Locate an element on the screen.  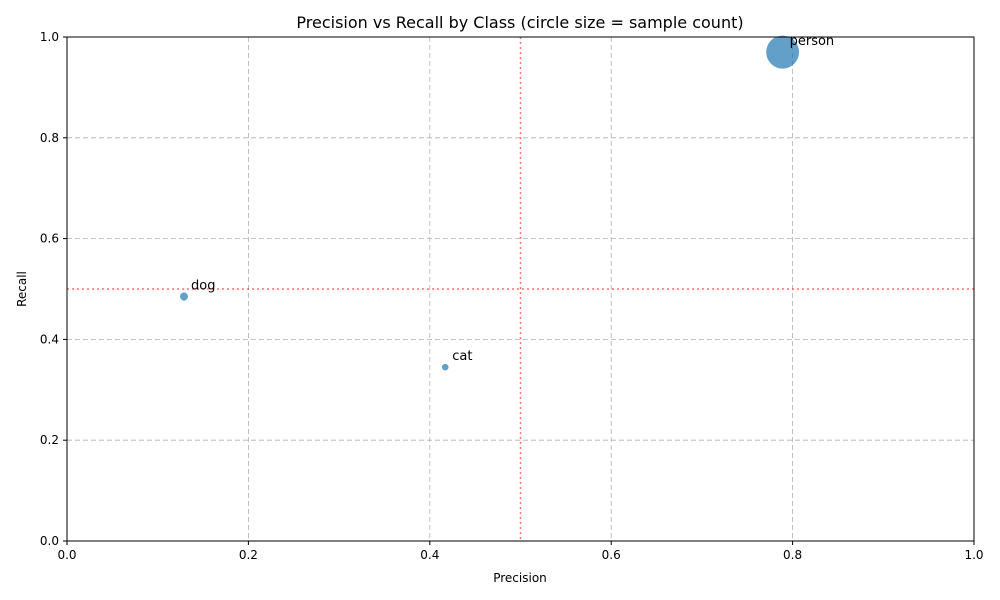
x-tick-label: 0.8 is located at coordinates (792, 555).